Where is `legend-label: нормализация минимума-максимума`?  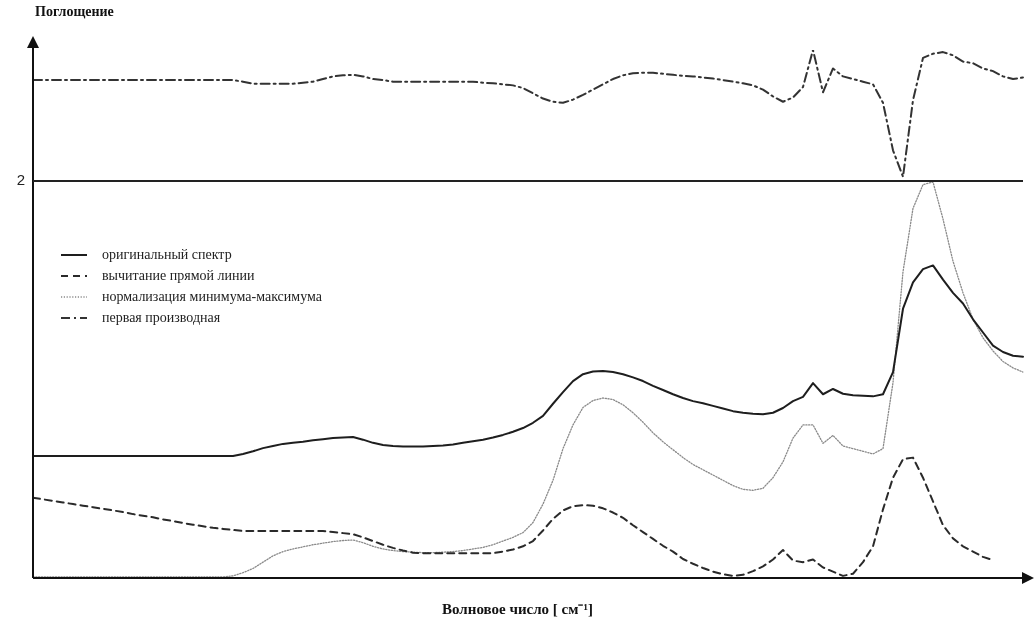 legend-label: нормализация минимума-максимума is located at coordinates (212, 296).